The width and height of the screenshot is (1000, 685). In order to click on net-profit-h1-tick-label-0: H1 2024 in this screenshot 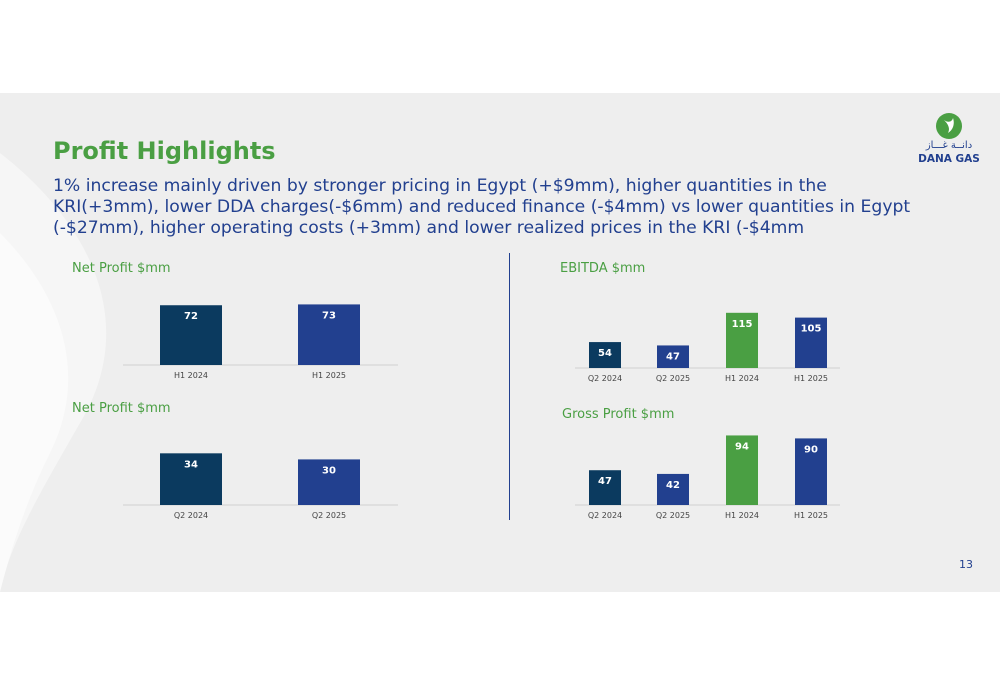, I will do `click(191, 375)`.